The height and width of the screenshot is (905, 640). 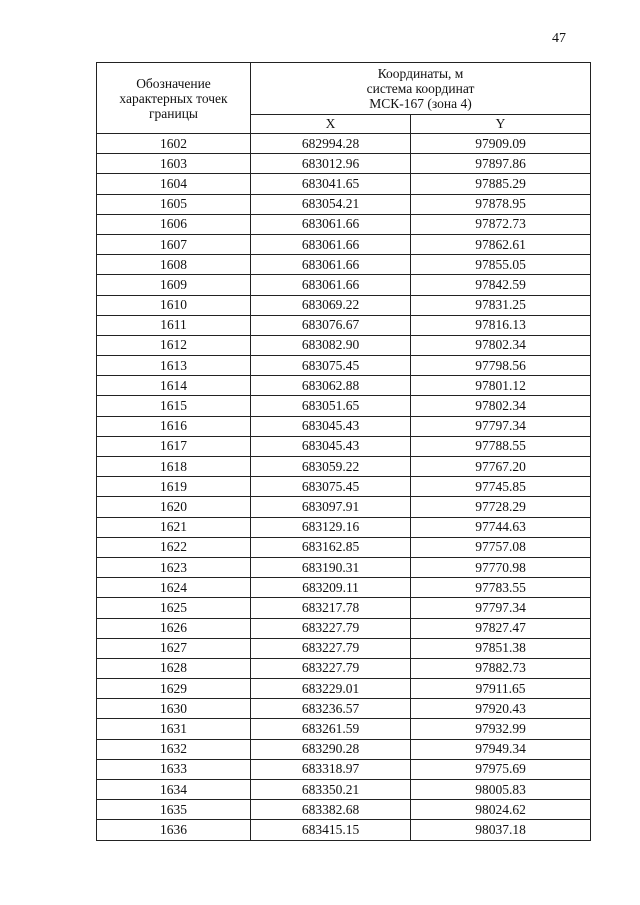 What do you see at coordinates (173, 689) in the screenshot?
I see `point-id-cell: 1629` at bounding box center [173, 689].